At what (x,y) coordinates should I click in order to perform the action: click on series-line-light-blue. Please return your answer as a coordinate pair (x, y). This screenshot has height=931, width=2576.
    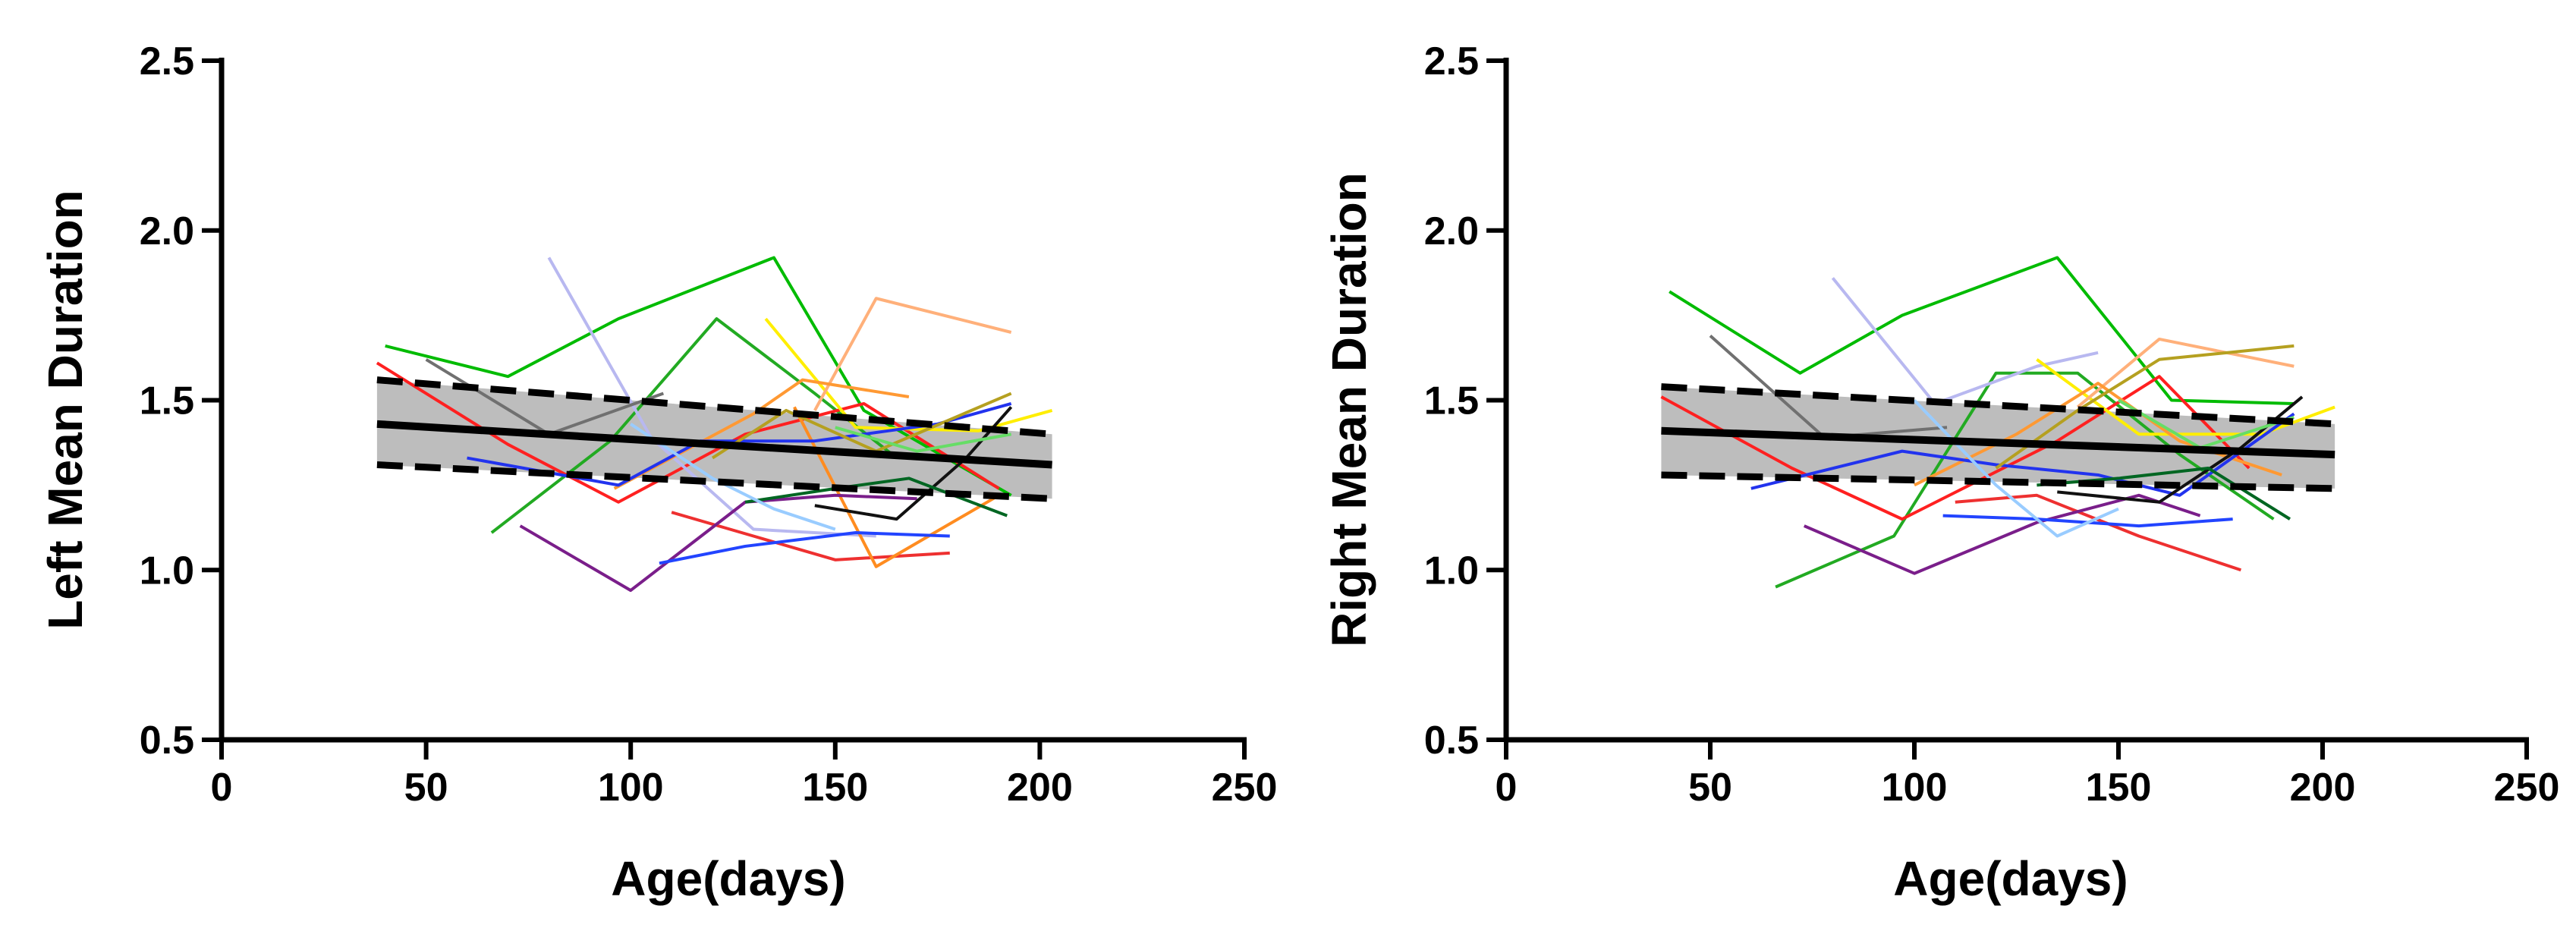
    Looking at the image, I should click on (733, 477).